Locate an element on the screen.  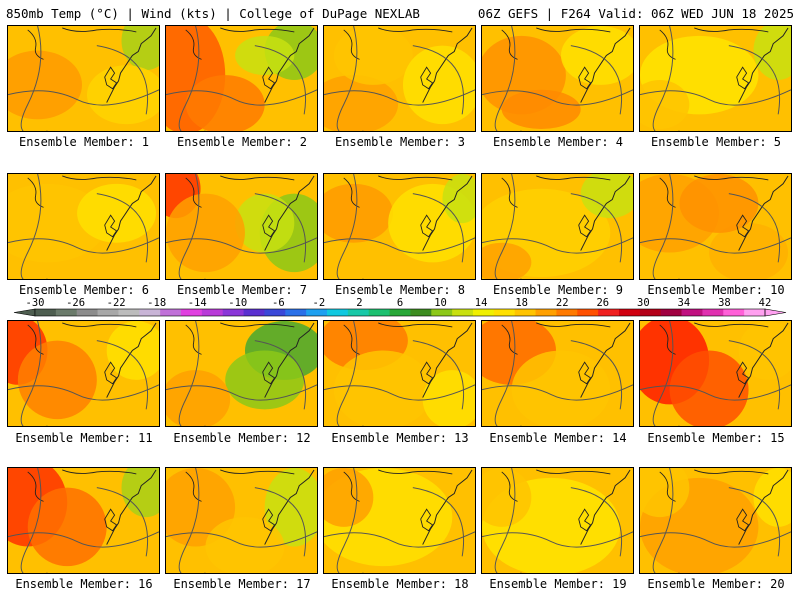
ensemble-member-label: Ensemble Member: 11 is located at coordinates (84, 438).